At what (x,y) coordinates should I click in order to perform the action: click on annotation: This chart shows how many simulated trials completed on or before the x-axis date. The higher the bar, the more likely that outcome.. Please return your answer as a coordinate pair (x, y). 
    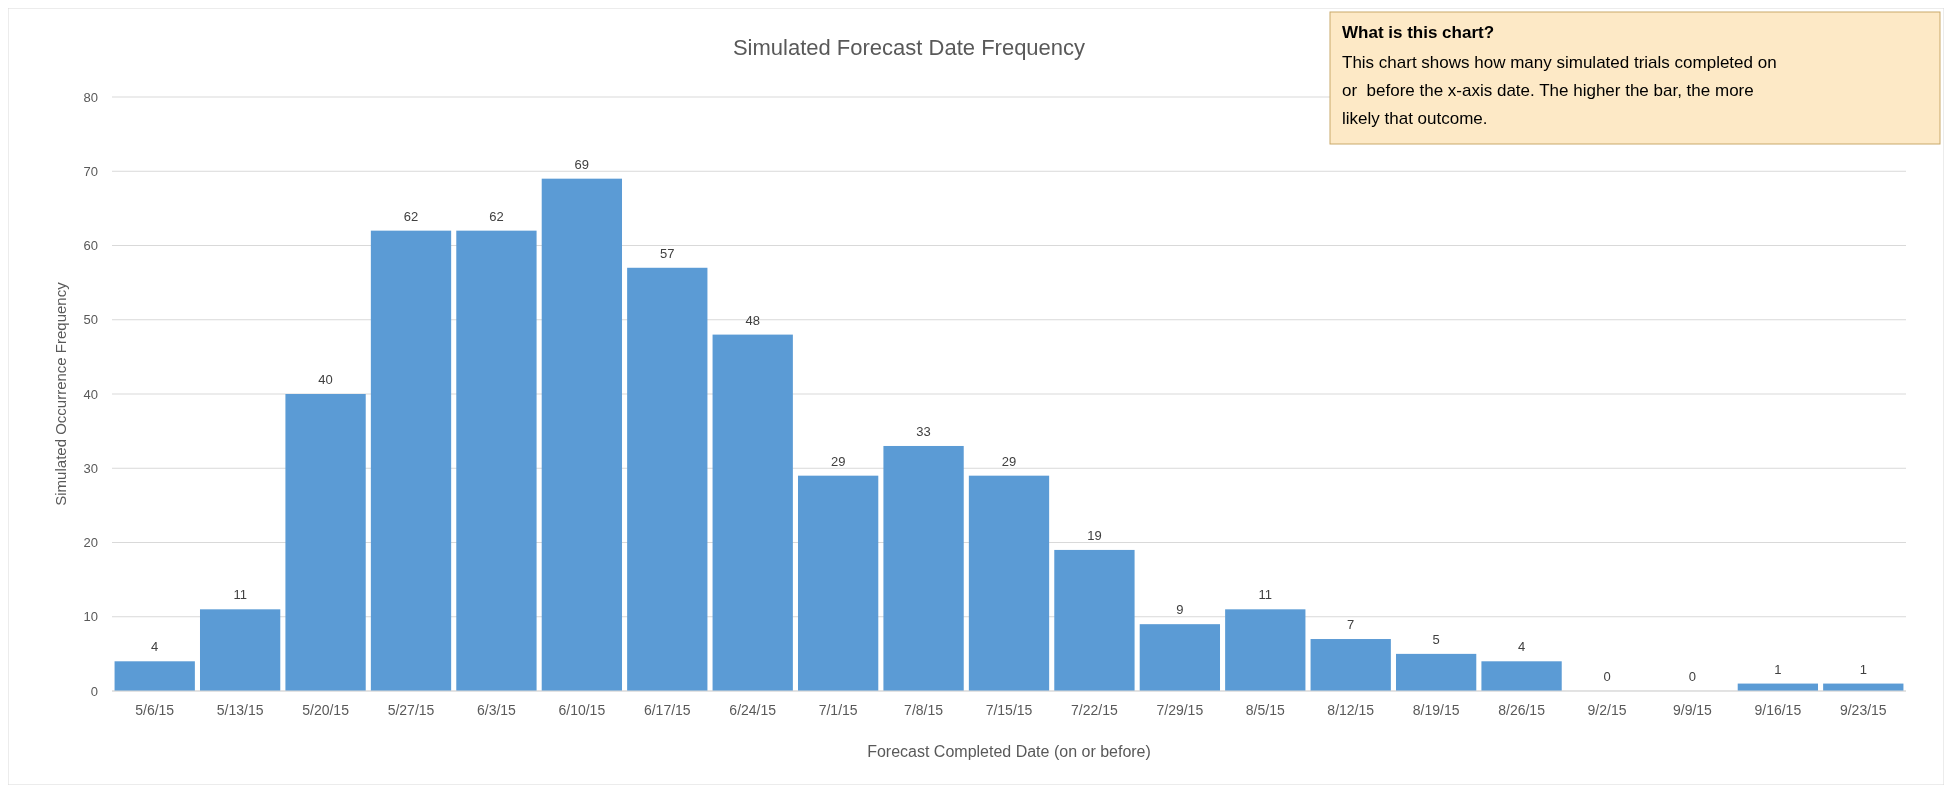
    Looking at the image, I should click on (1559, 90).